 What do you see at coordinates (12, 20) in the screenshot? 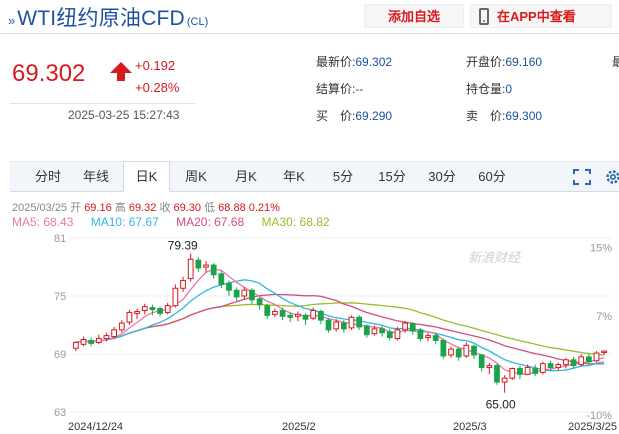
I see `double-chevron-icon: »` at bounding box center [12, 20].